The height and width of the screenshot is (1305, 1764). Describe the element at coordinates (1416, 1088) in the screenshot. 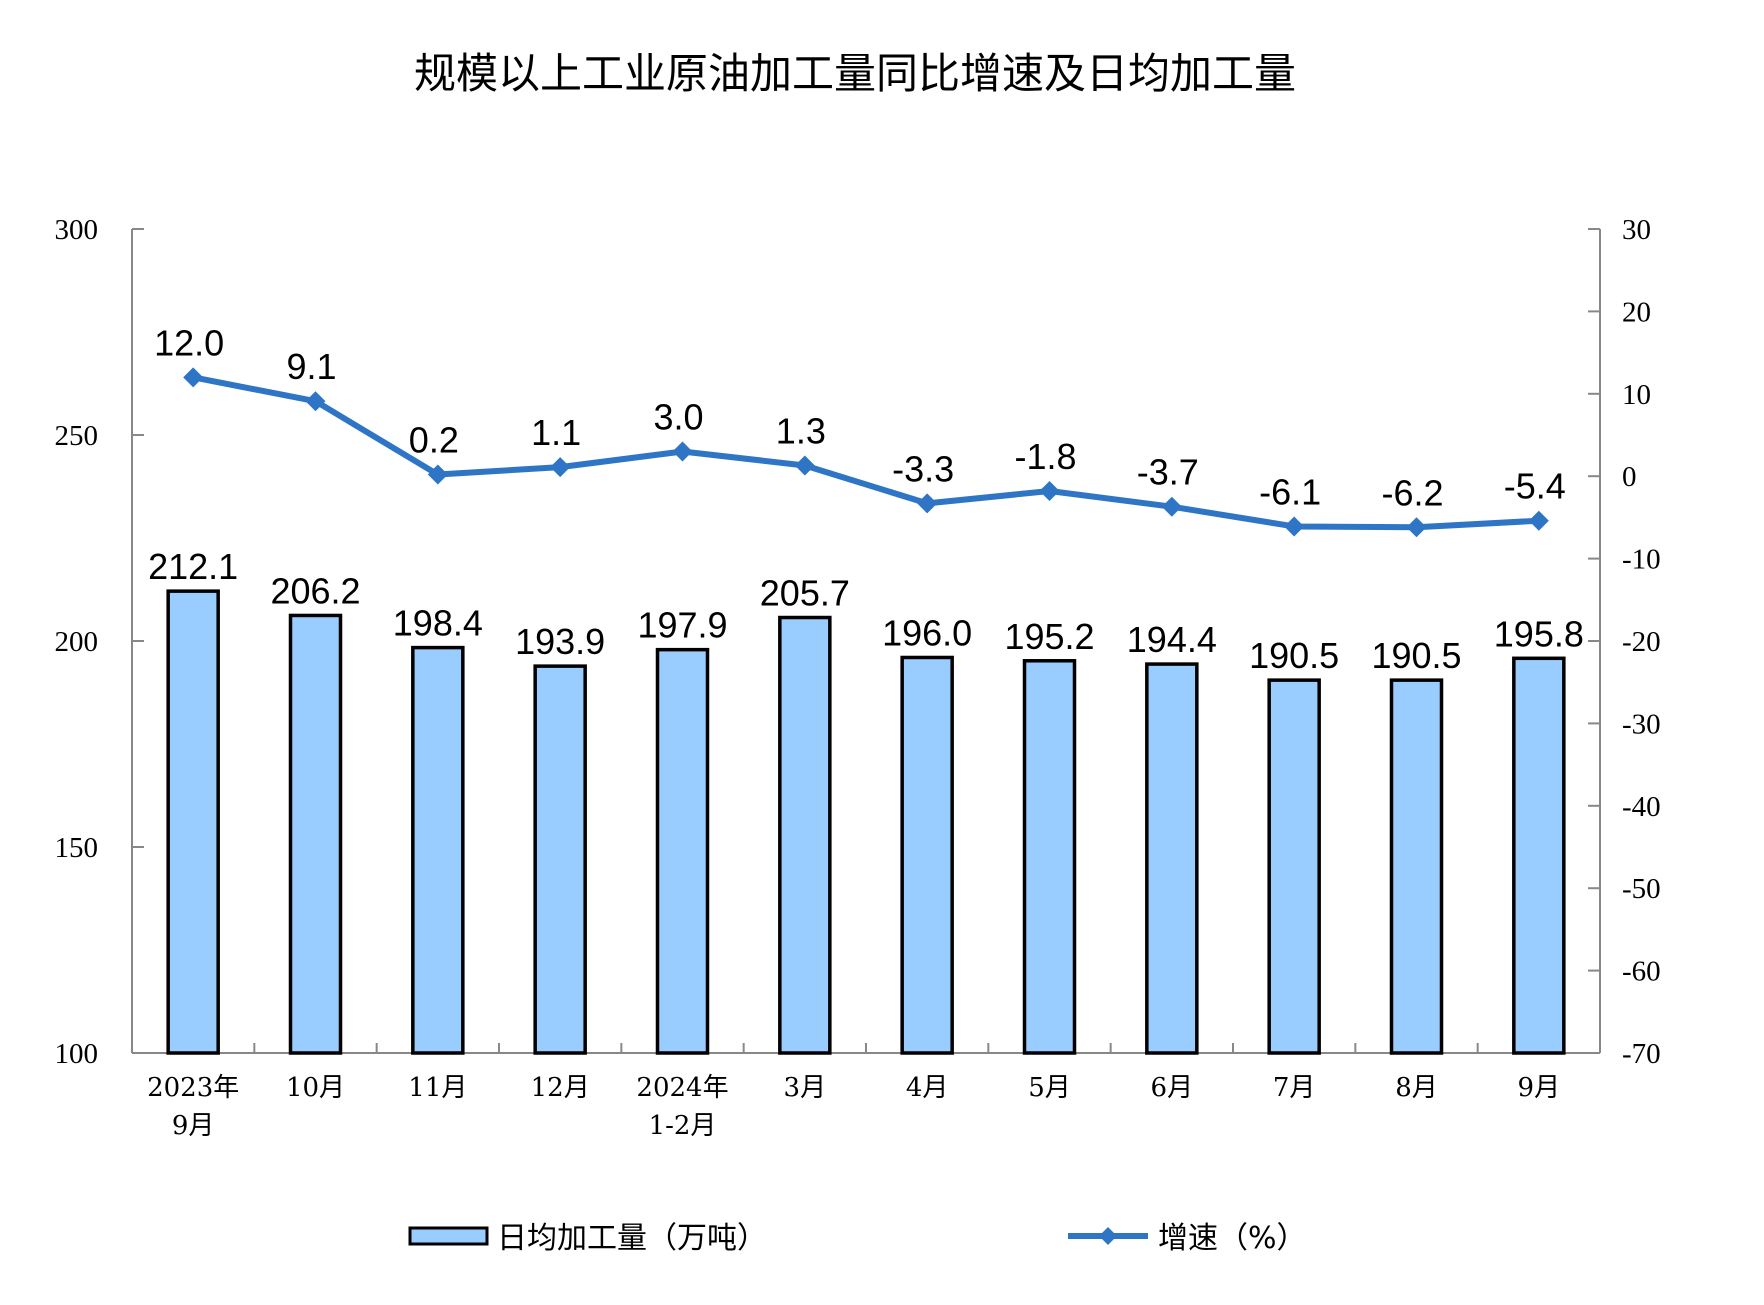

I see `x-tick-label: 8月` at that location.